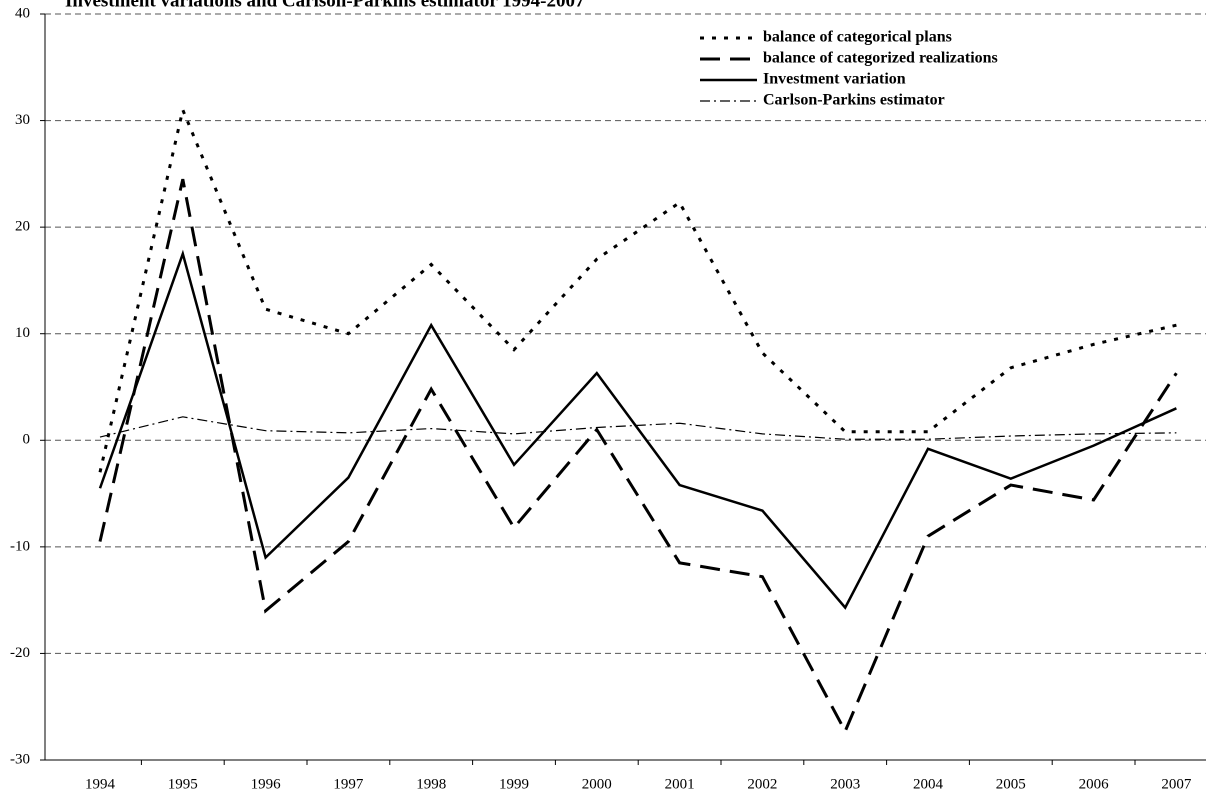  I want to click on legend-label: balance of categorical plans, so click(857, 37).